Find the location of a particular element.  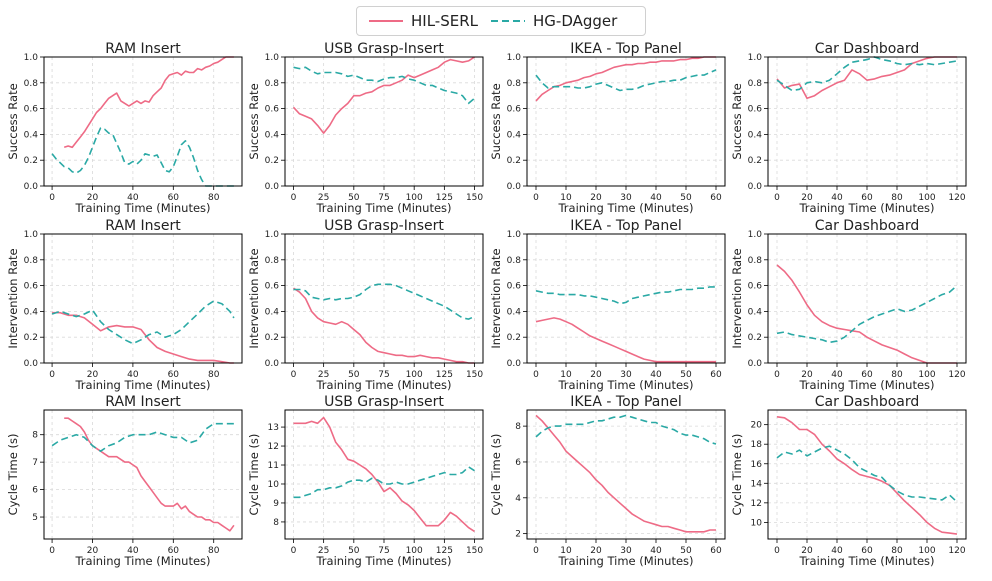

chart-5-ytick-label-4: 0.8 is located at coordinates (272, 261).